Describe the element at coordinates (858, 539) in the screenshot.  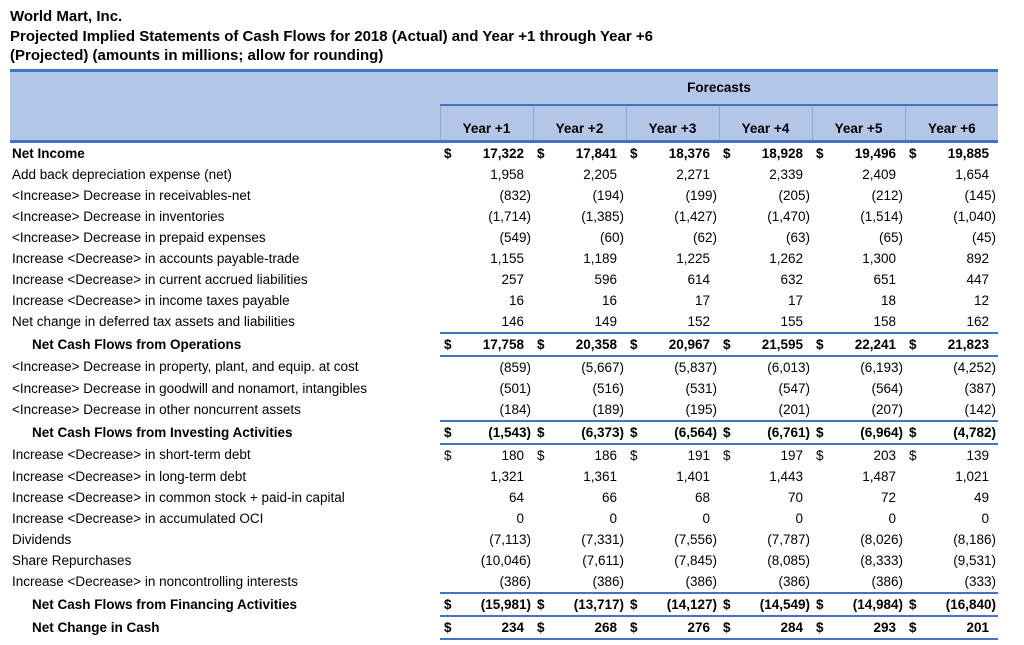
I see `cell-value: (8,026)` at that location.